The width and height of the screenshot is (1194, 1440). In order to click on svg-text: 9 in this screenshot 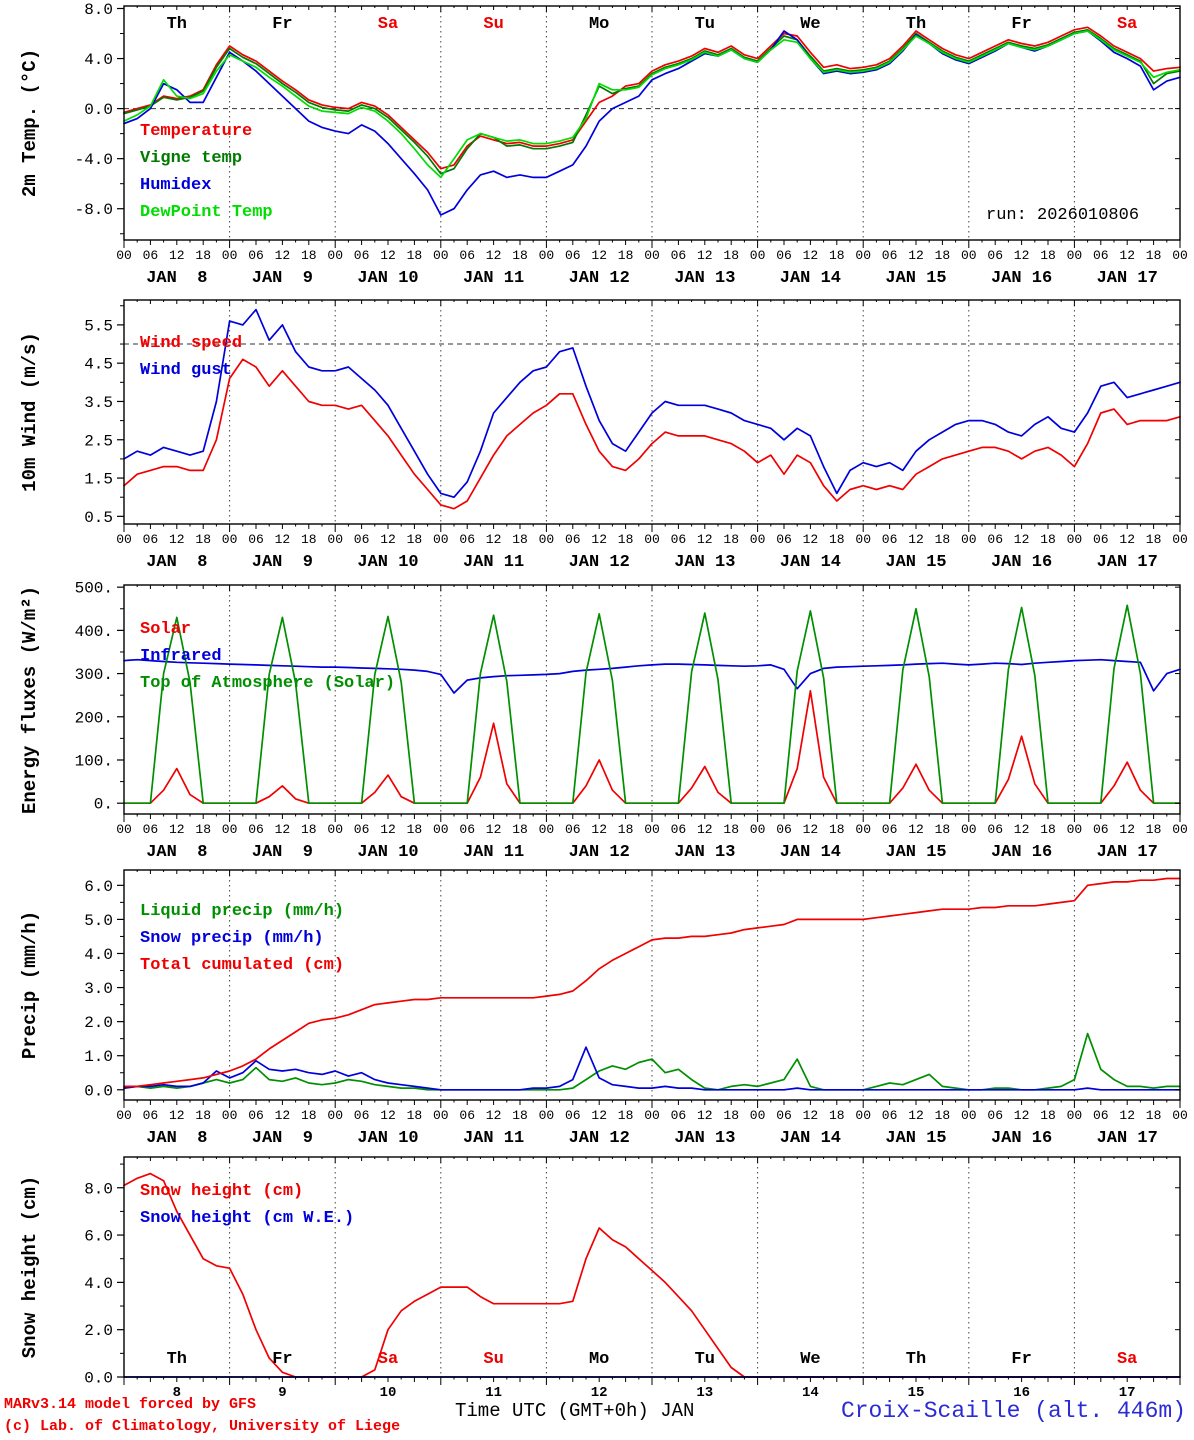, I will do `click(282, 1393)`.